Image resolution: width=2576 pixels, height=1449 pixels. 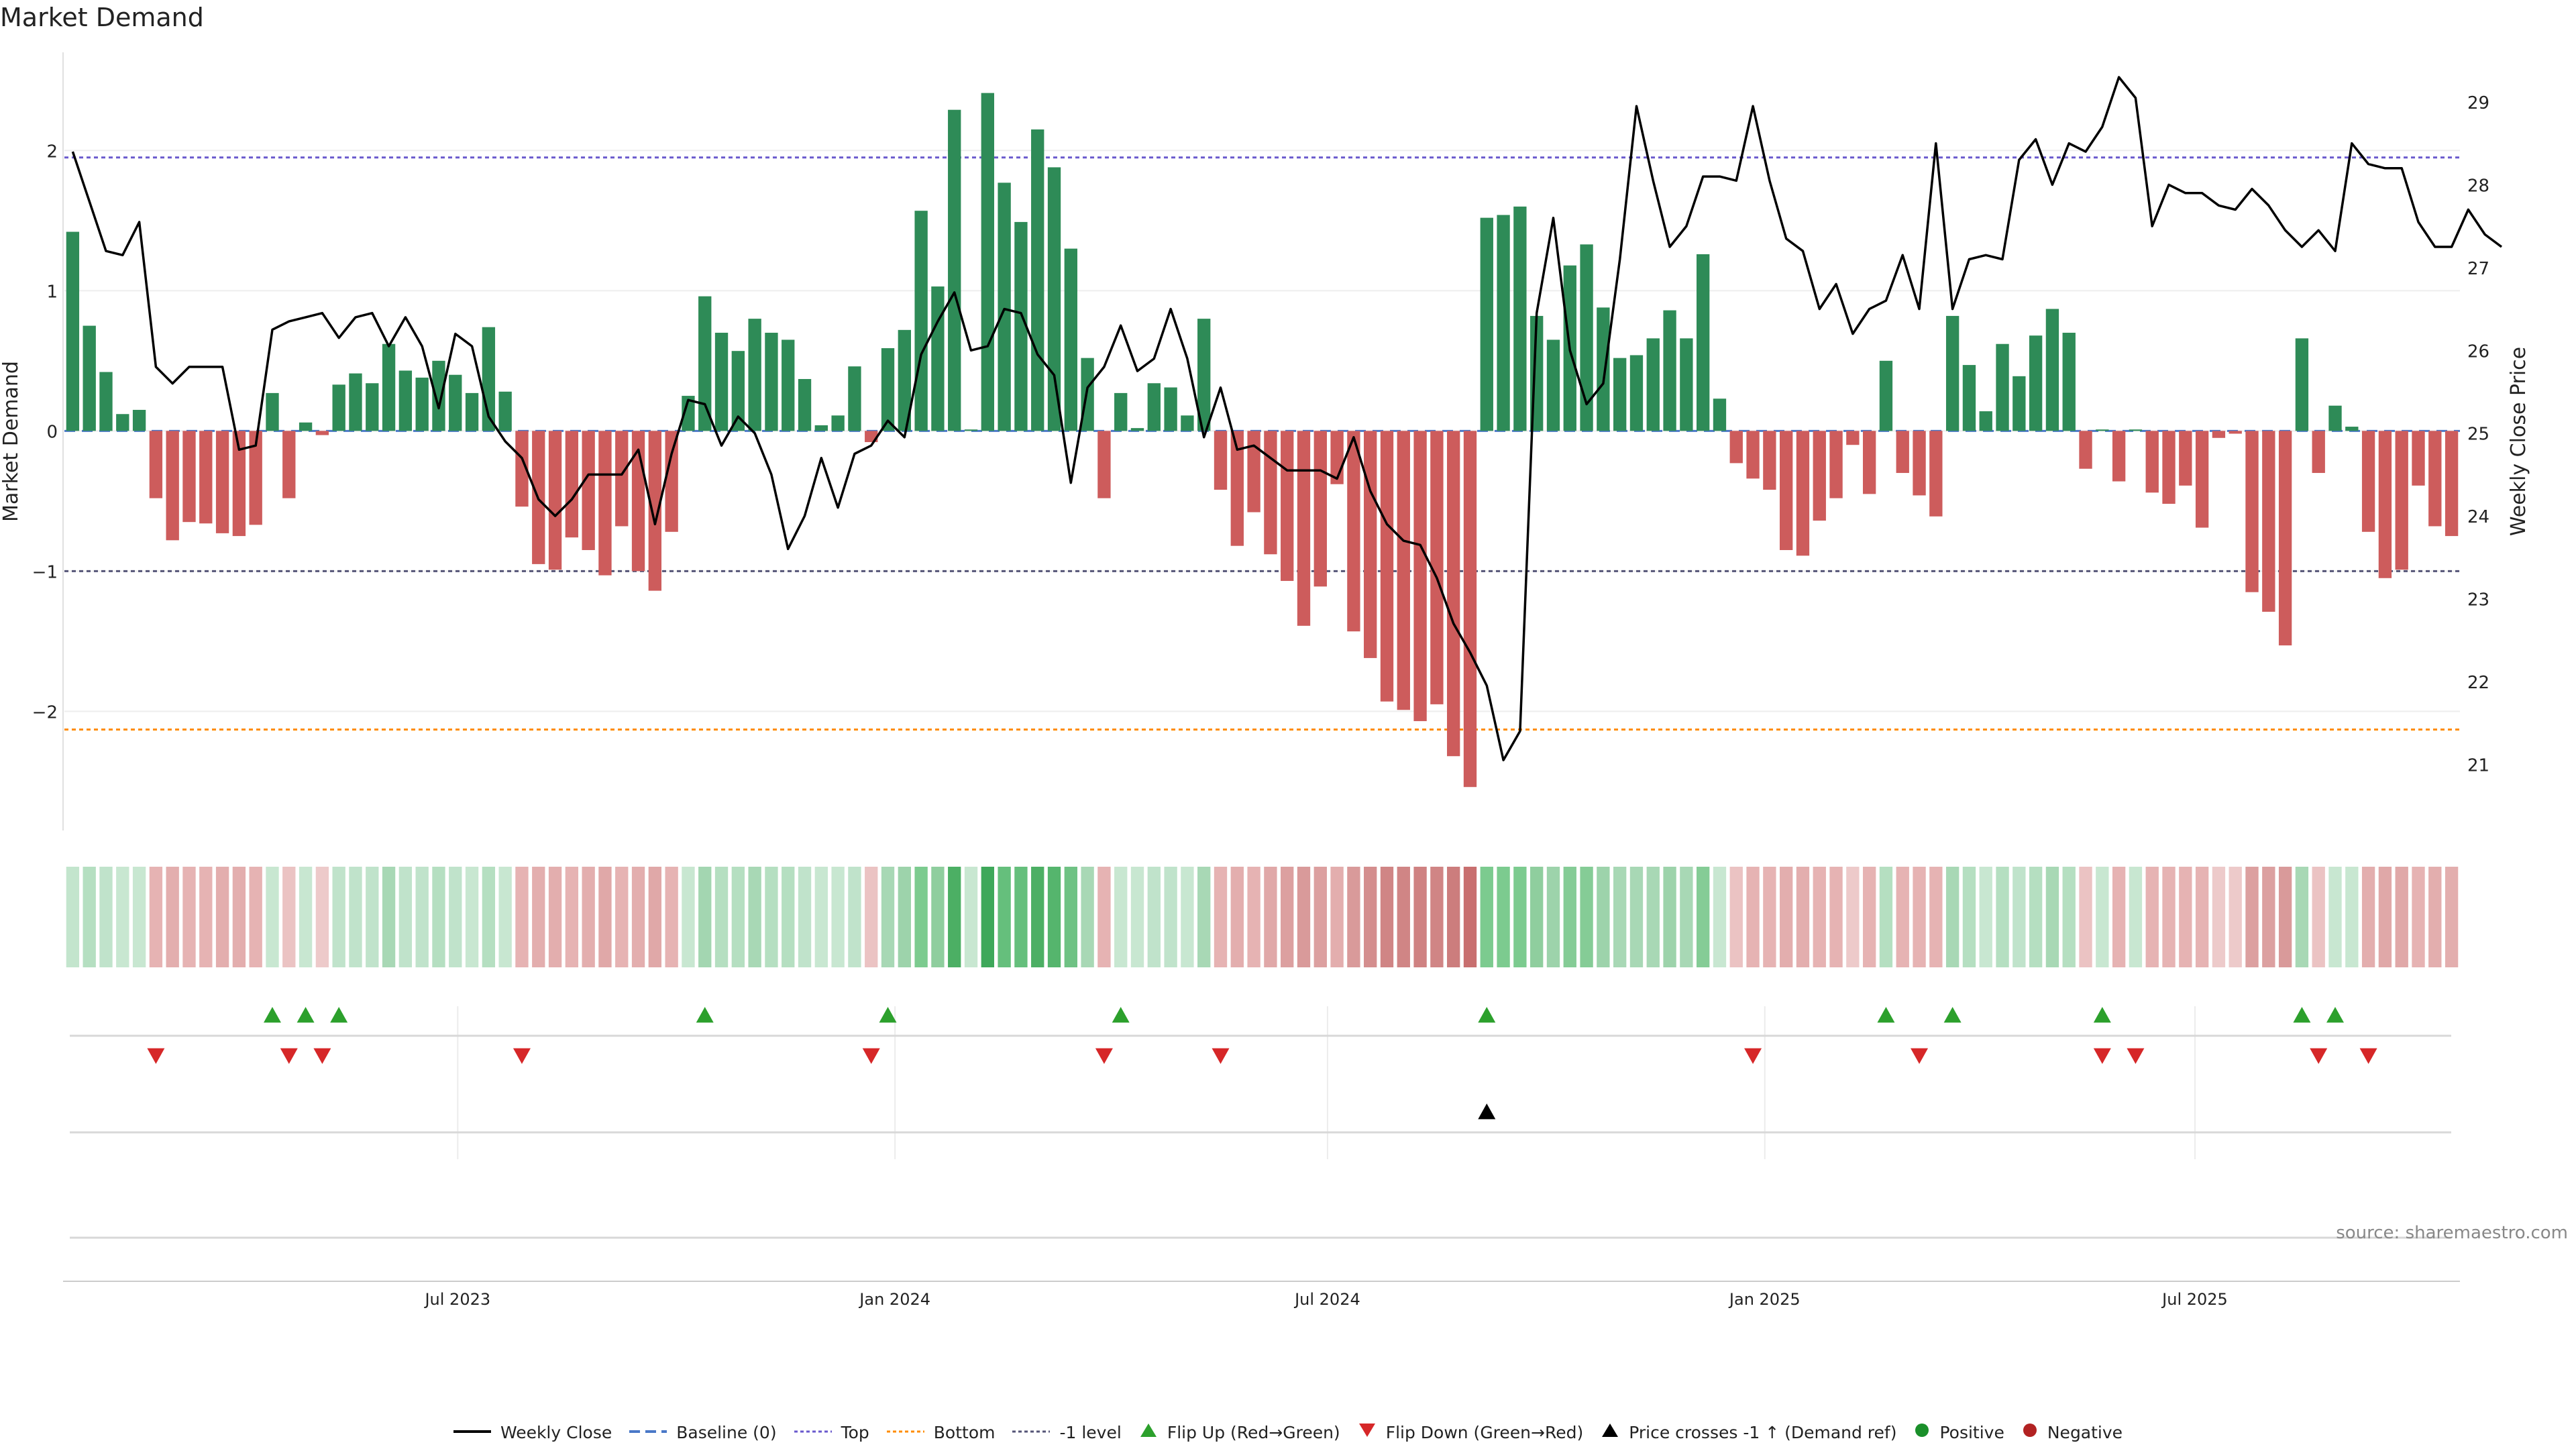 I want to click on legend-top-icon, so click(x=813, y=1432).